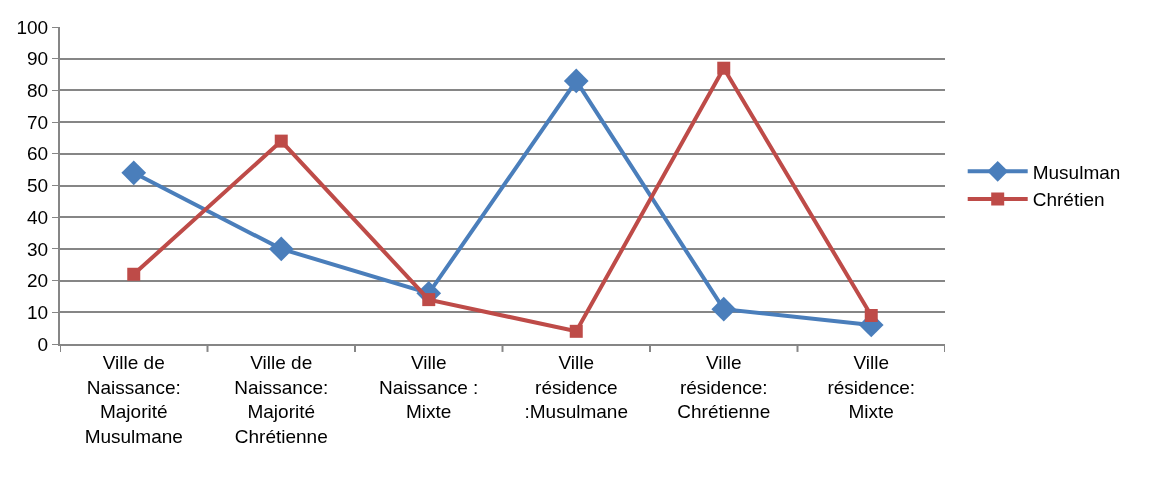  Describe the element at coordinates (38, 59) in the screenshot. I see `y-tick-label: 90` at that location.